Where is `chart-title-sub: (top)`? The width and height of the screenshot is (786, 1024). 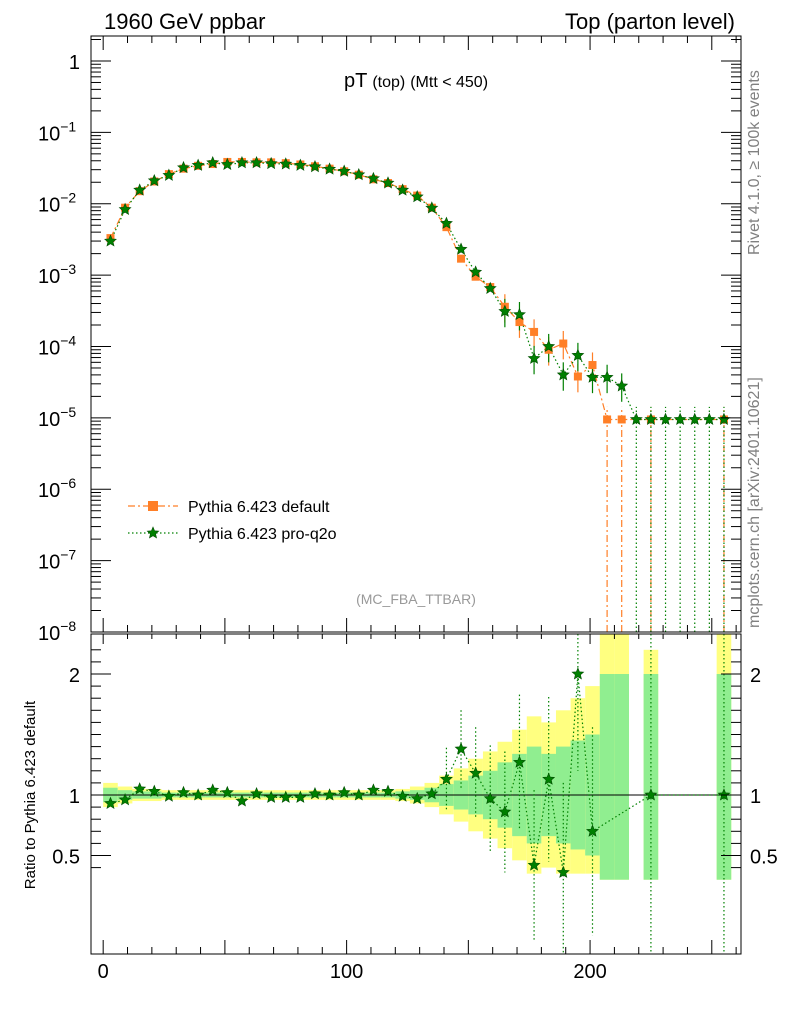 chart-title-sub: (top) is located at coordinates (388, 82).